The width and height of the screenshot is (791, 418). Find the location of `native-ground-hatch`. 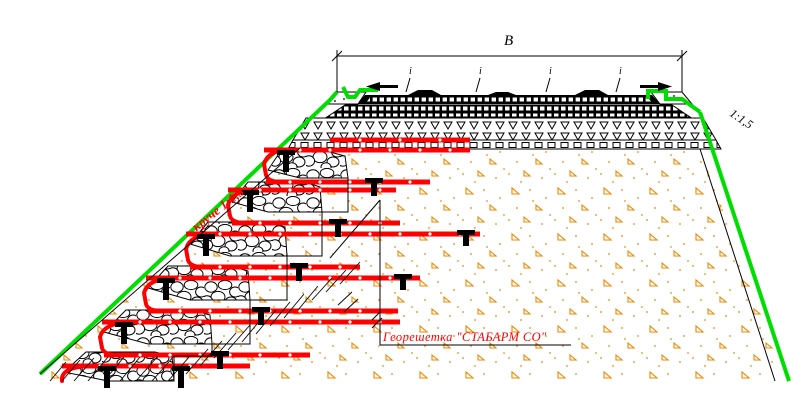

native-ground-hatch is located at coordinates (205, 321).